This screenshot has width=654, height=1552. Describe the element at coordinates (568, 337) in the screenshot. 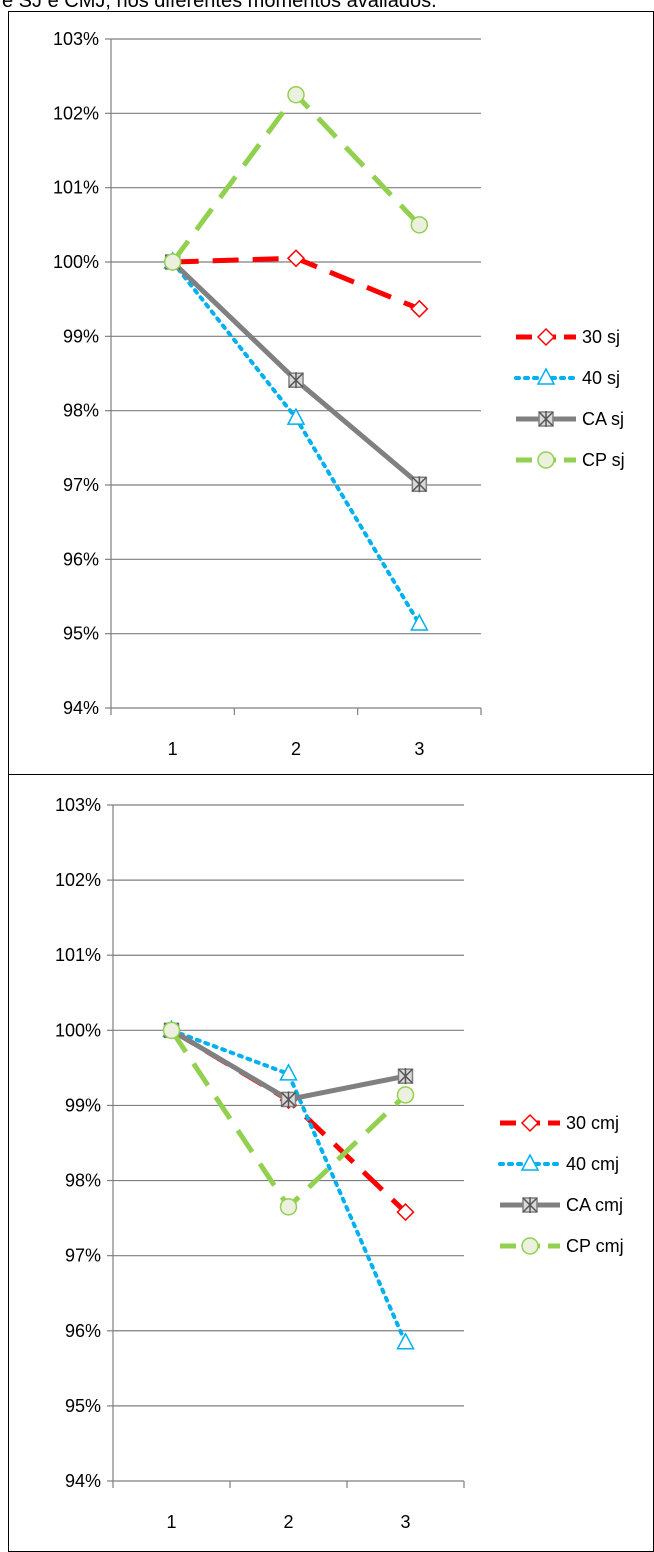

I see `legend-entry: 30 sj` at that location.